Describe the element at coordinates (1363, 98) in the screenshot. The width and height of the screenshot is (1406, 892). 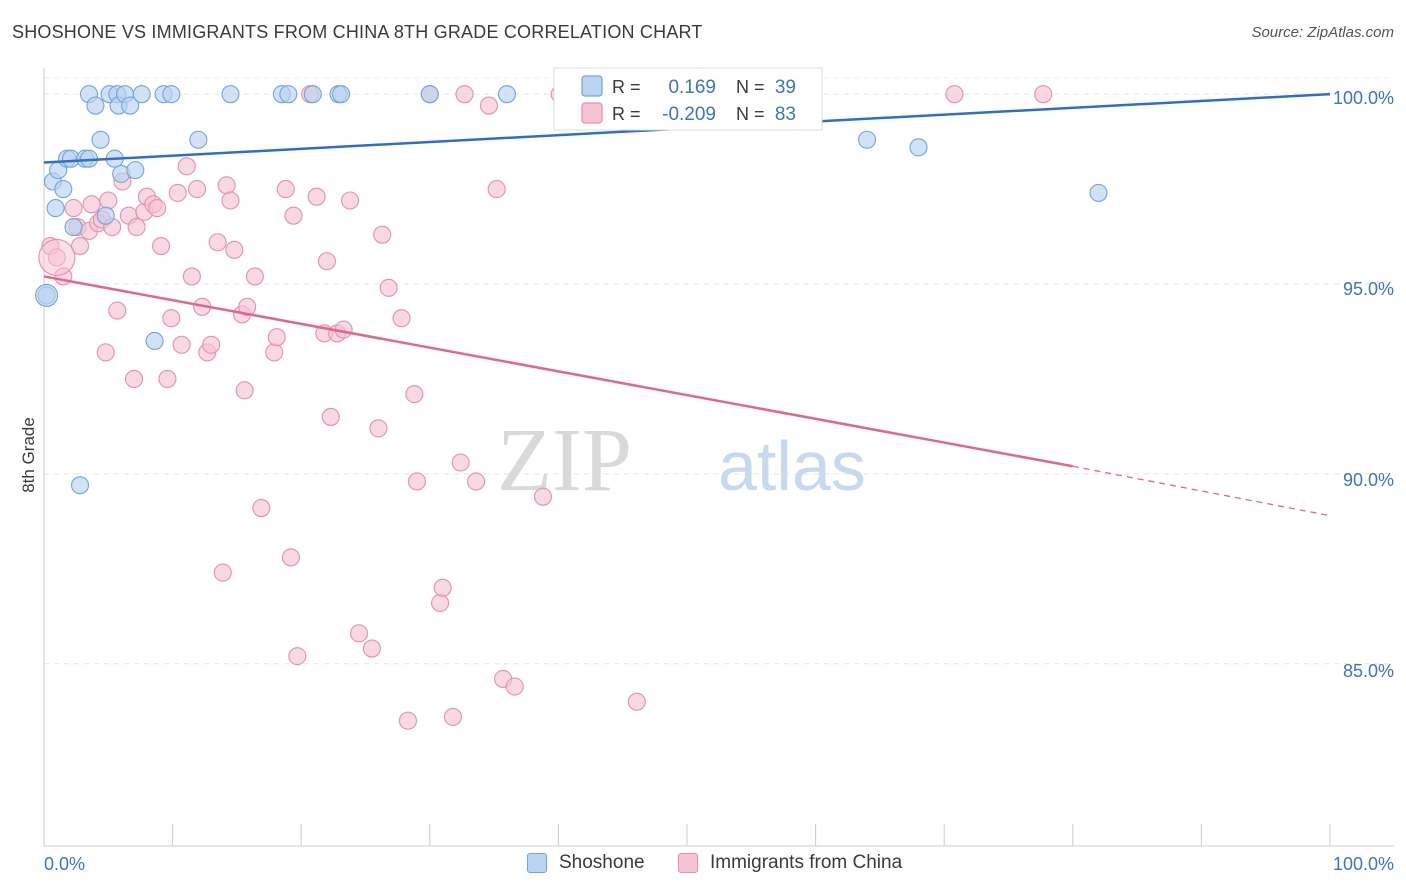
I see `y-tick-label: 100.0%` at that location.